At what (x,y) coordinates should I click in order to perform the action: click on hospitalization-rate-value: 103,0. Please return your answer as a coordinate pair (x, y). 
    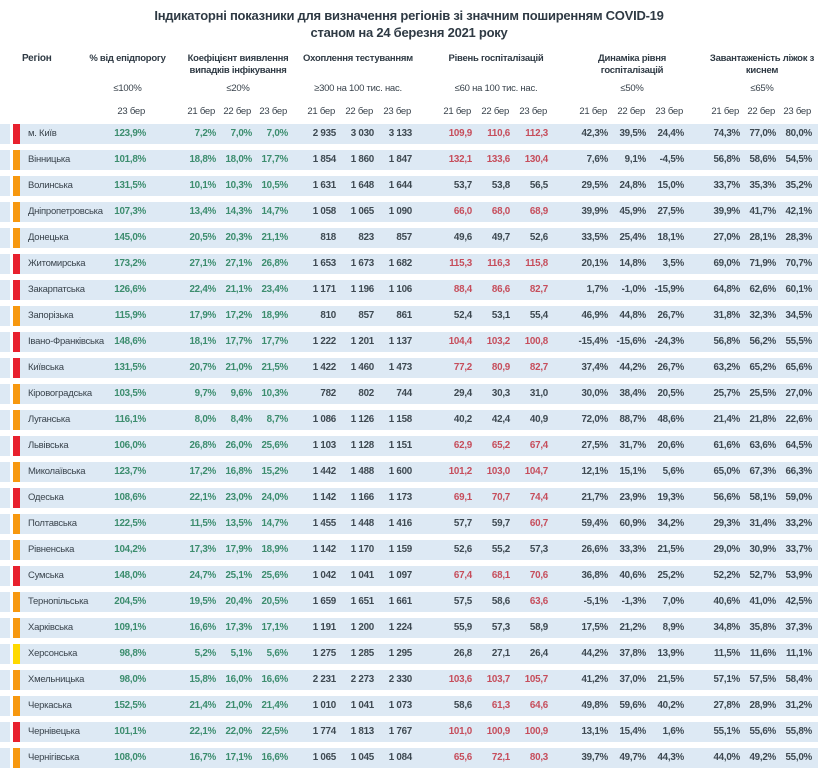
    Looking at the image, I should click on (495, 472).